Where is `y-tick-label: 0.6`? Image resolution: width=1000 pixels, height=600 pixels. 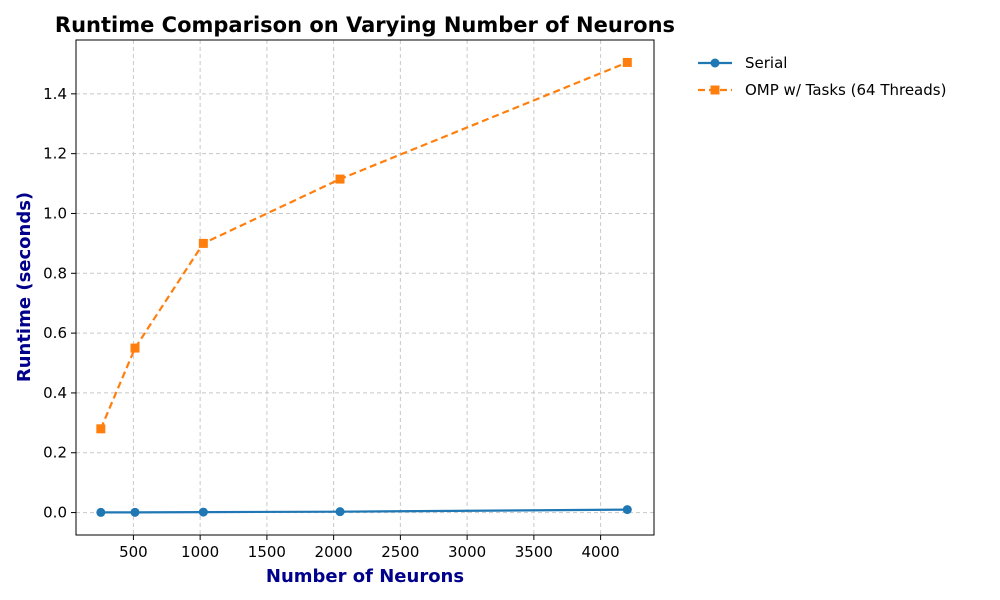 y-tick-label: 0.6 is located at coordinates (55, 333).